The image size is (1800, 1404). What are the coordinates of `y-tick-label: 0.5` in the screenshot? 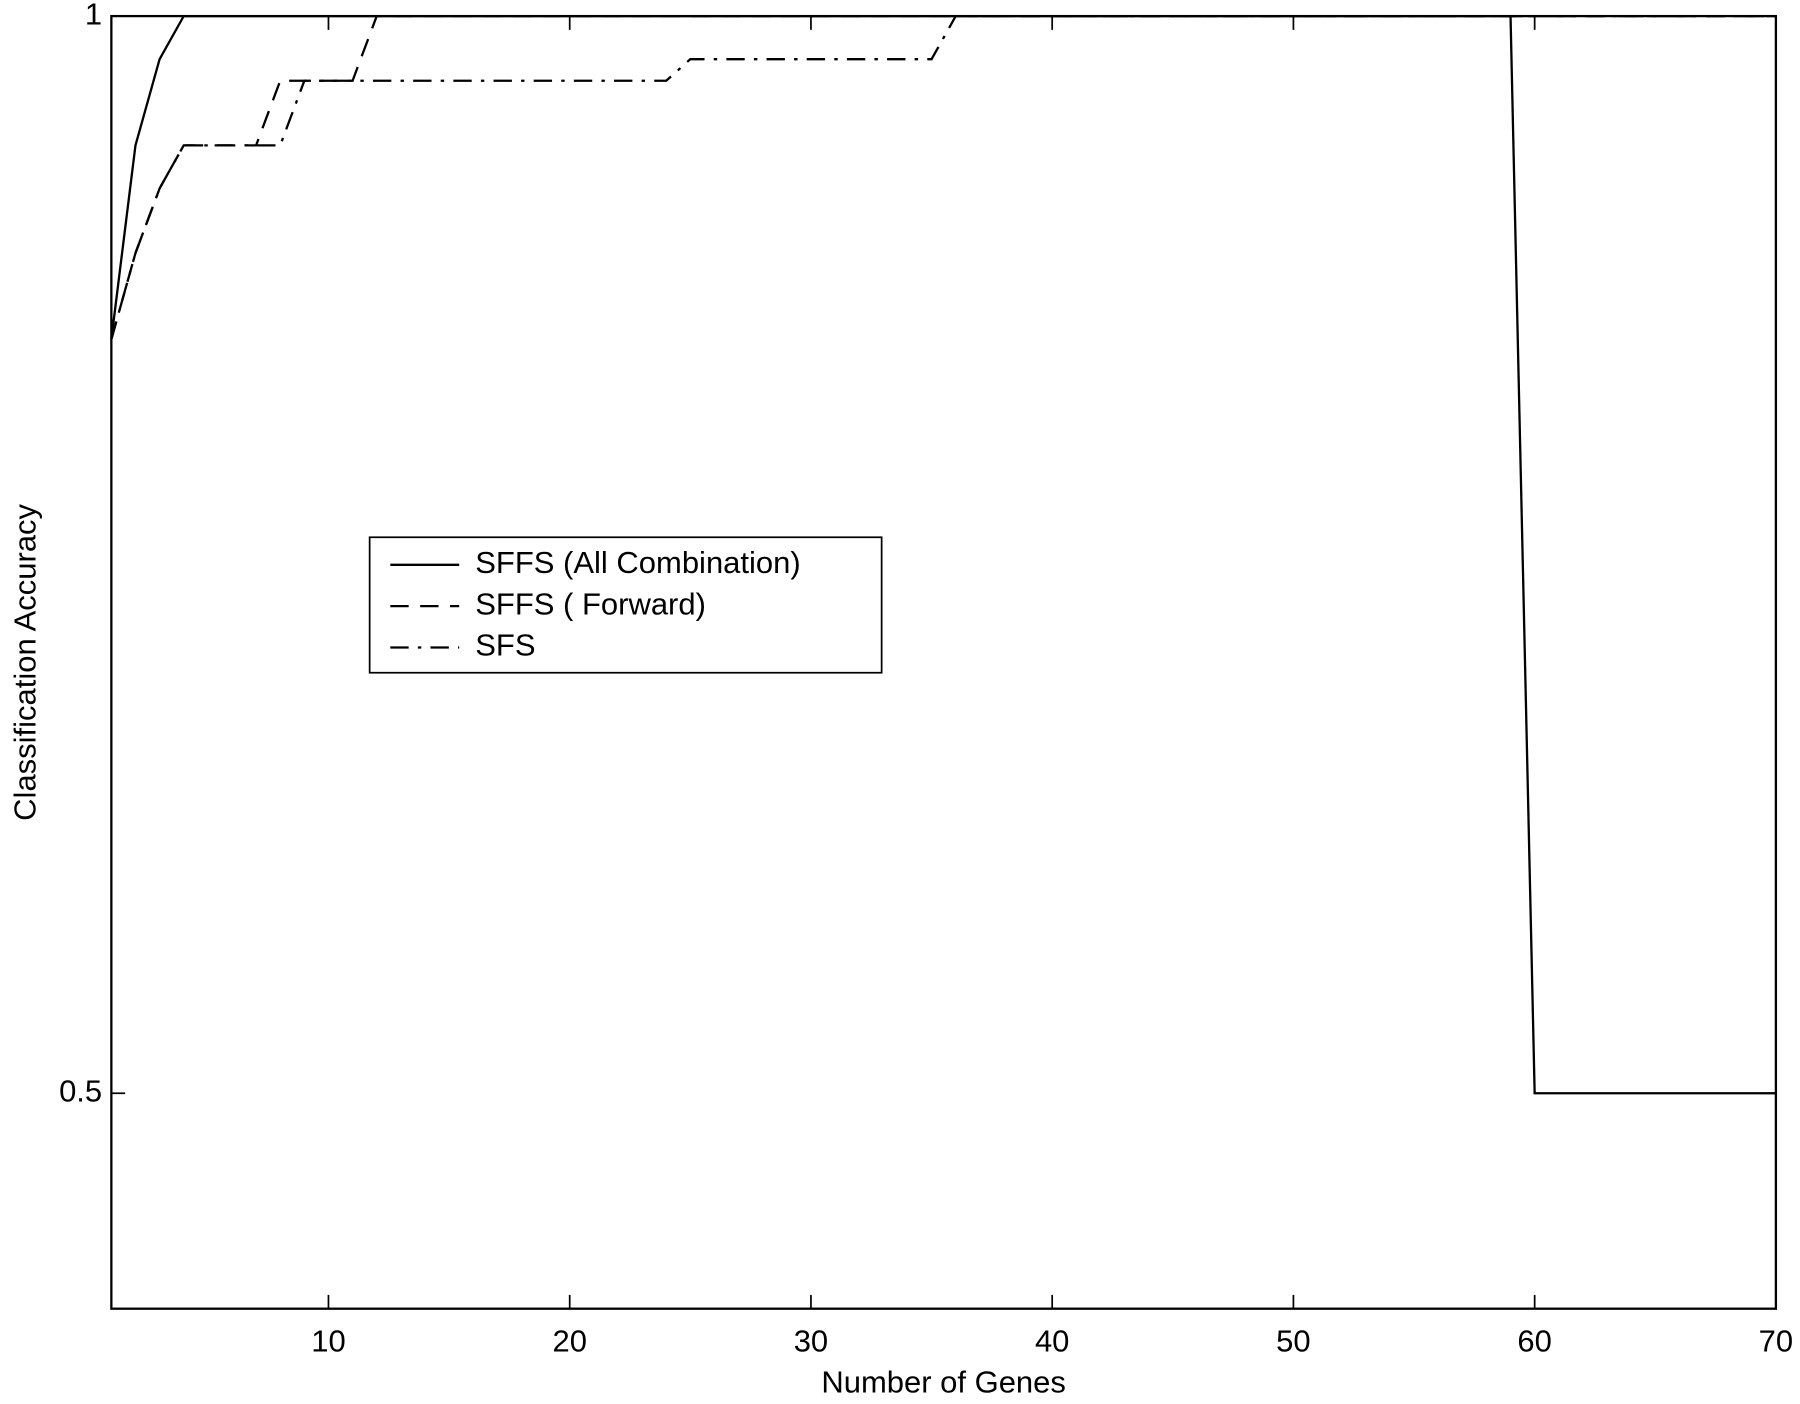 It's located at (80, 1090).